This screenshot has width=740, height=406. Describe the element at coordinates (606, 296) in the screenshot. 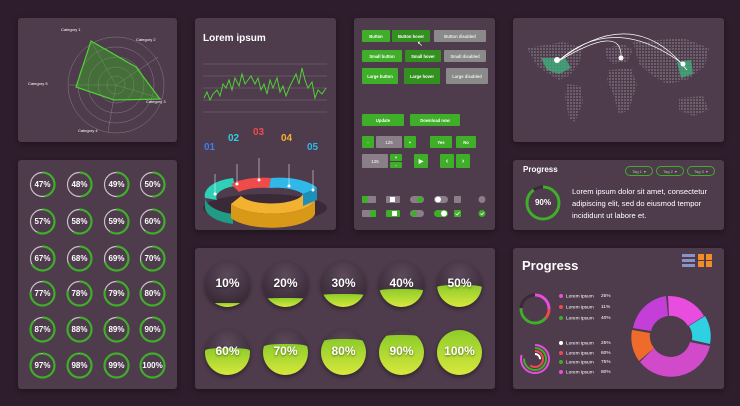

I see `legend-value: 25%` at that location.